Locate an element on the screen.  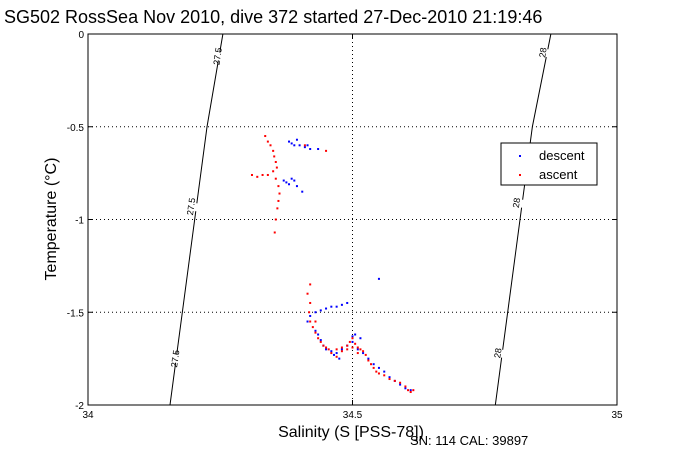
legend: descent ascent is located at coordinates (549, 164).